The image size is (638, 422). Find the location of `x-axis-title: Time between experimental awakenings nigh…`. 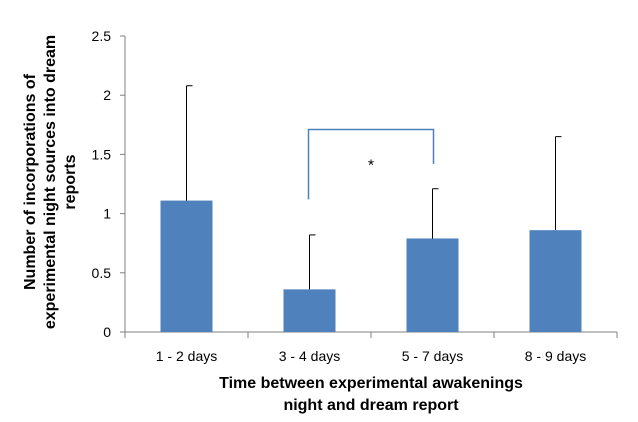

x-axis-title: Time between experimental awakenings nigh… is located at coordinates (371, 394).